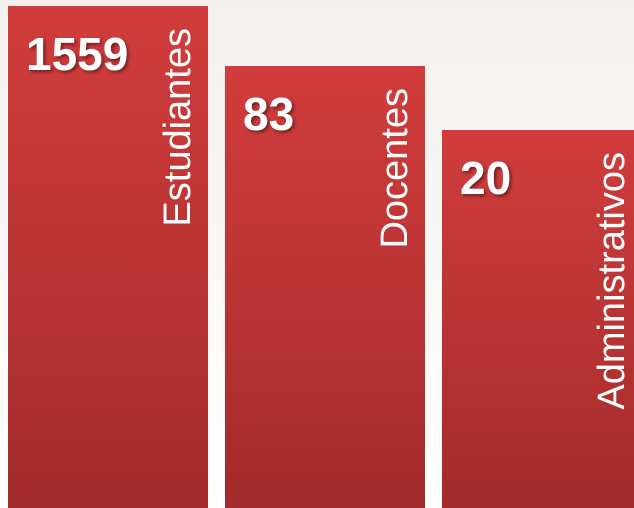 Image resolution: width=634 pixels, height=508 pixels. I want to click on category-label: Administrativos, so click(612, 281).